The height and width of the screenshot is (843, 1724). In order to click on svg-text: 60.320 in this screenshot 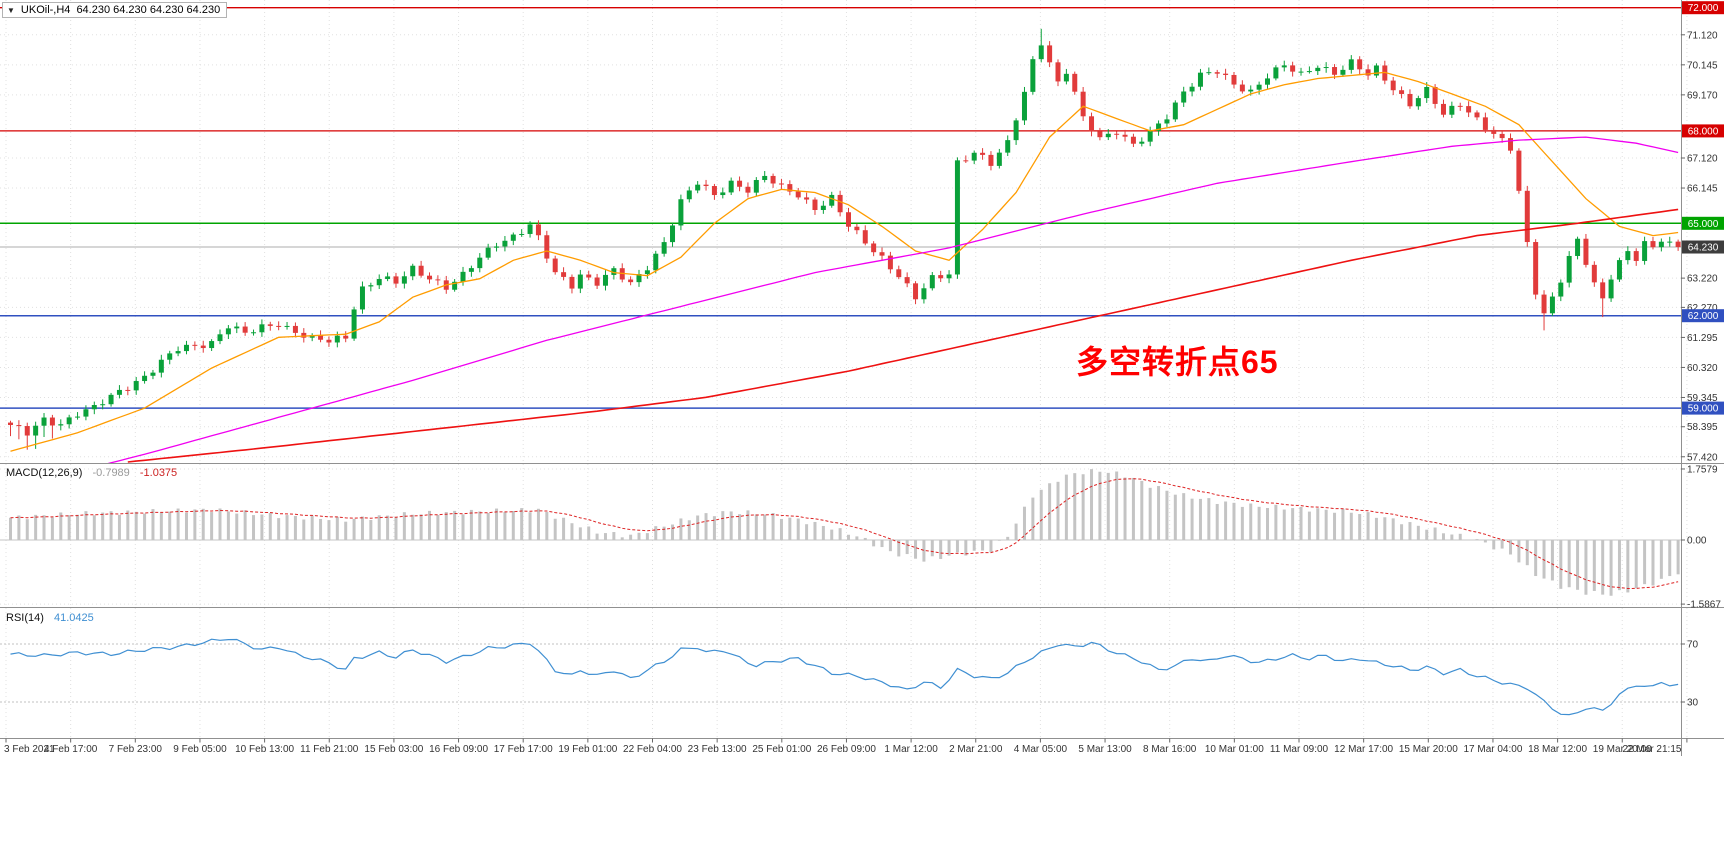, I will do `click(1702, 368)`.